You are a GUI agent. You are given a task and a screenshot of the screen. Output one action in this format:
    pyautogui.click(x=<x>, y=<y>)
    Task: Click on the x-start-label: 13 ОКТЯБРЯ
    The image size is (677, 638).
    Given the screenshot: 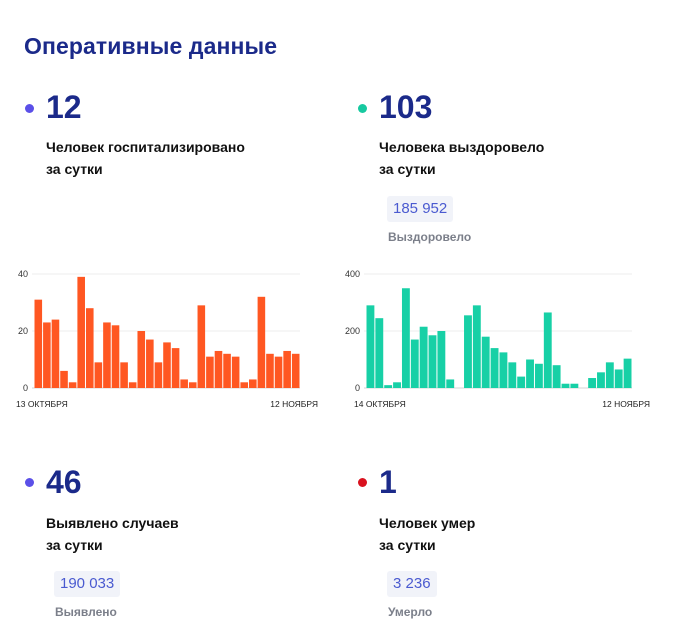 What is the action you would take?
    pyautogui.click(x=42, y=404)
    